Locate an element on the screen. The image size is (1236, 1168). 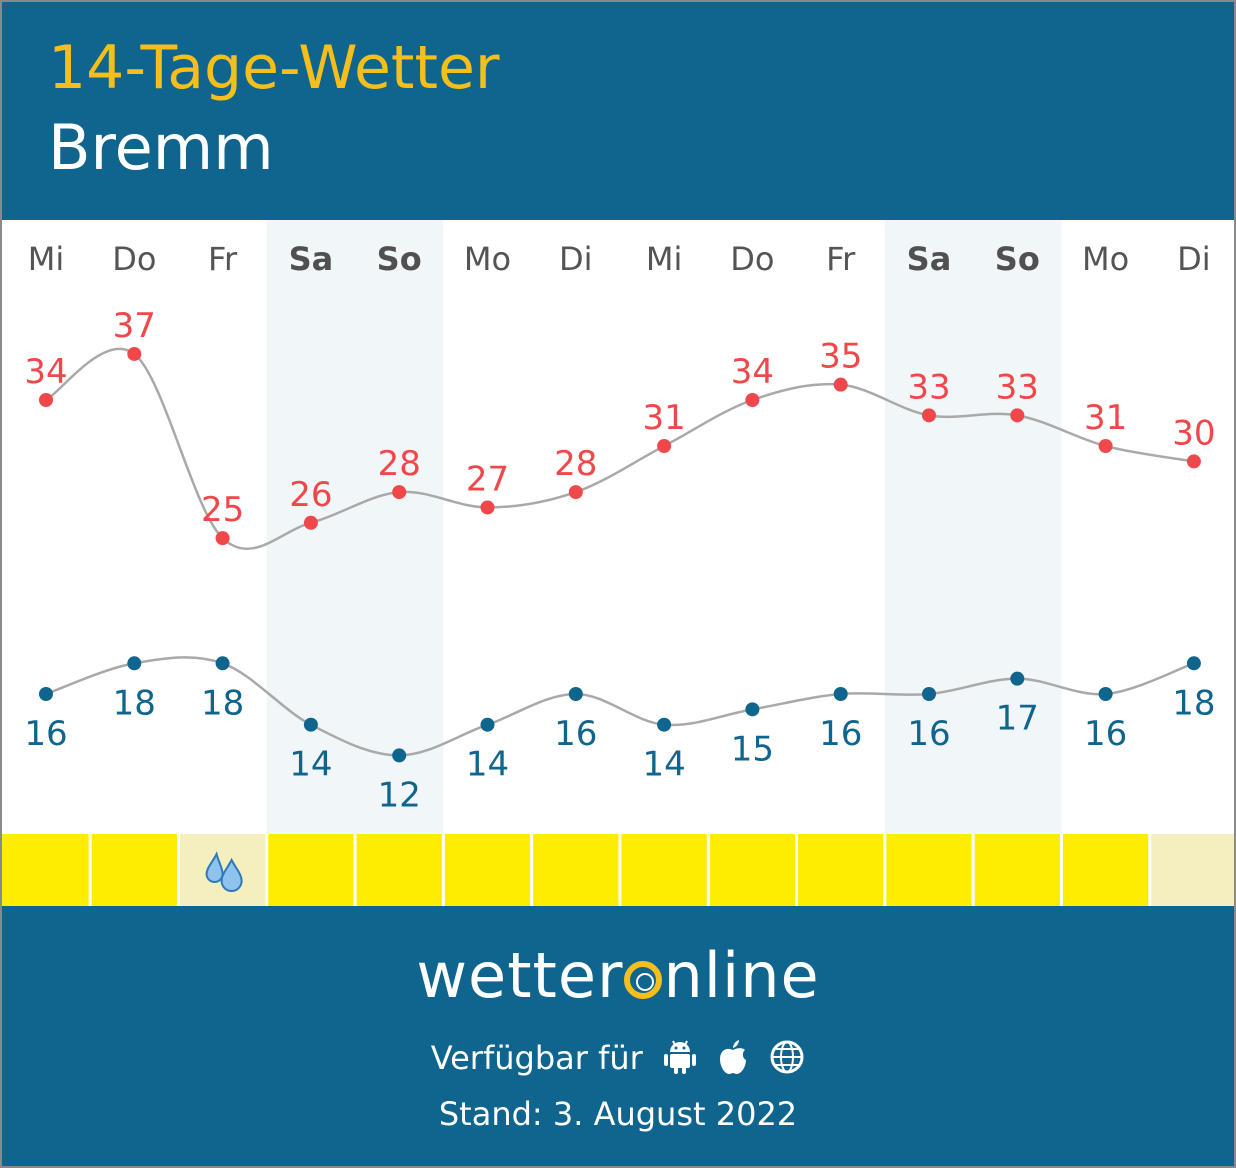
availability-row: Verfügbar für is located at coordinates (618, 1058).